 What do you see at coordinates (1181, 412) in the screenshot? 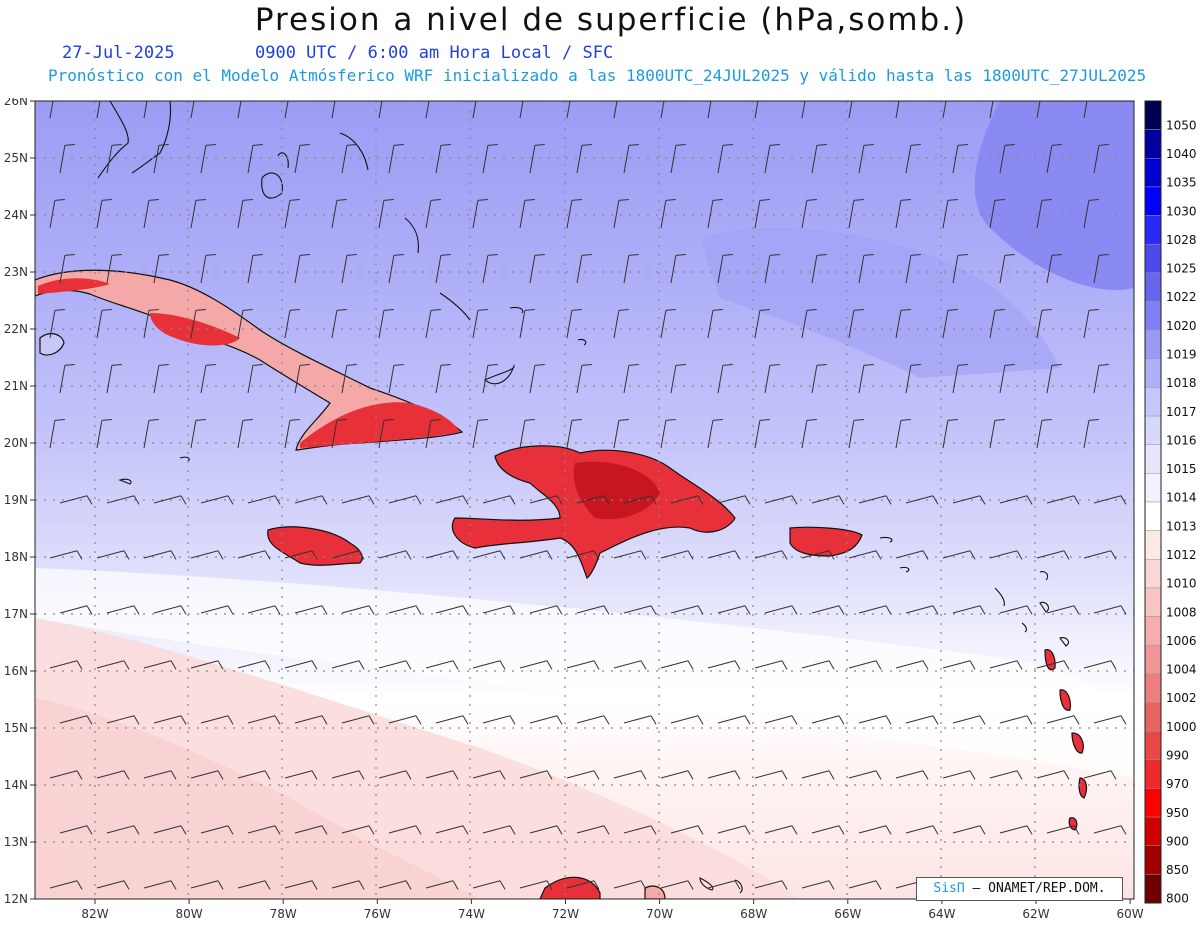
I see `colorbar-label: 1017` at bounding box center [1181, 412].